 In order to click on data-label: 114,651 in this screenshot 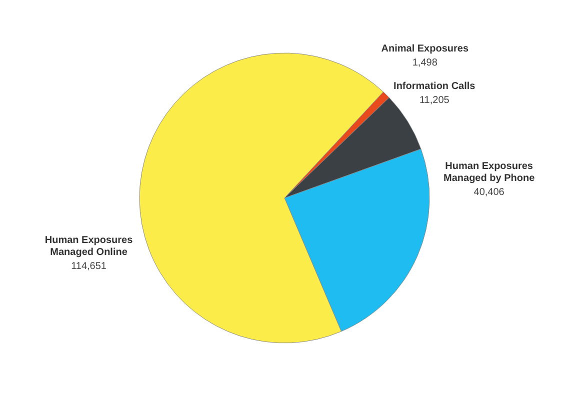, I will do `click(89, 266)`.